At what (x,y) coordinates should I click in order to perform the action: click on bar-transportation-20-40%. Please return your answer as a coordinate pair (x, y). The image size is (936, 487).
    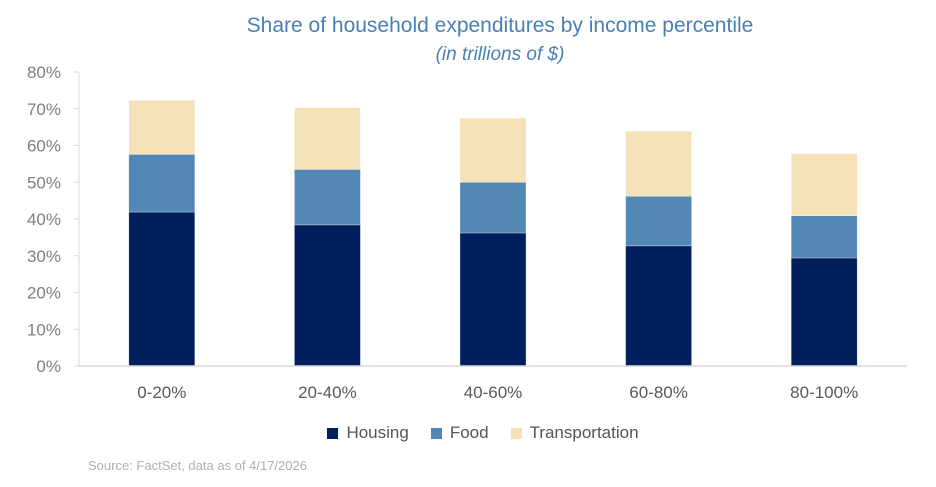
    Looking at the image, I should click on (327, 138).